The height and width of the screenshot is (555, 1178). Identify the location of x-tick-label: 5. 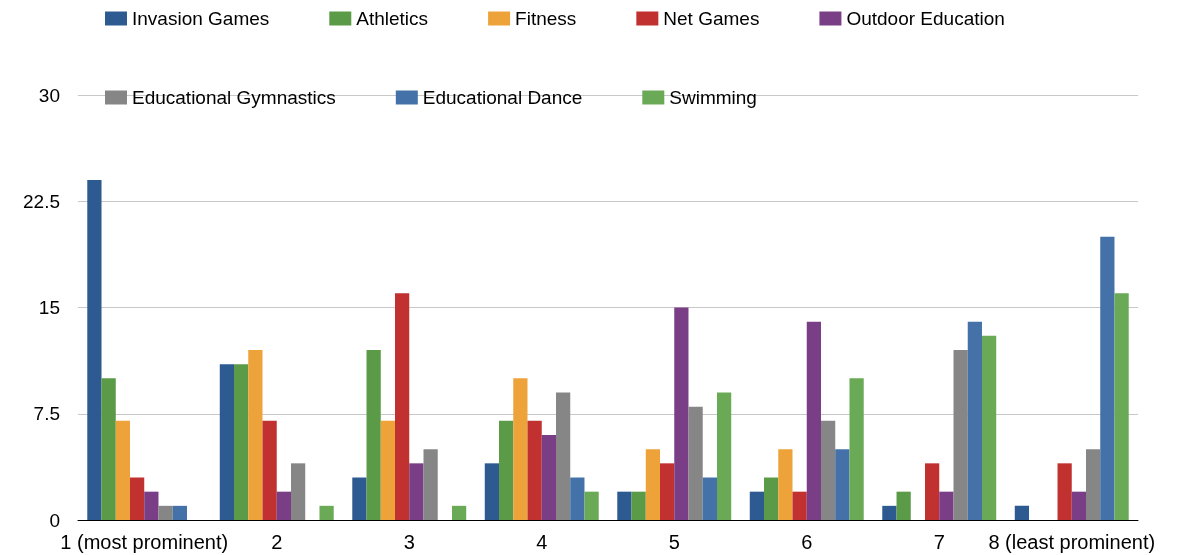
(674, 542).